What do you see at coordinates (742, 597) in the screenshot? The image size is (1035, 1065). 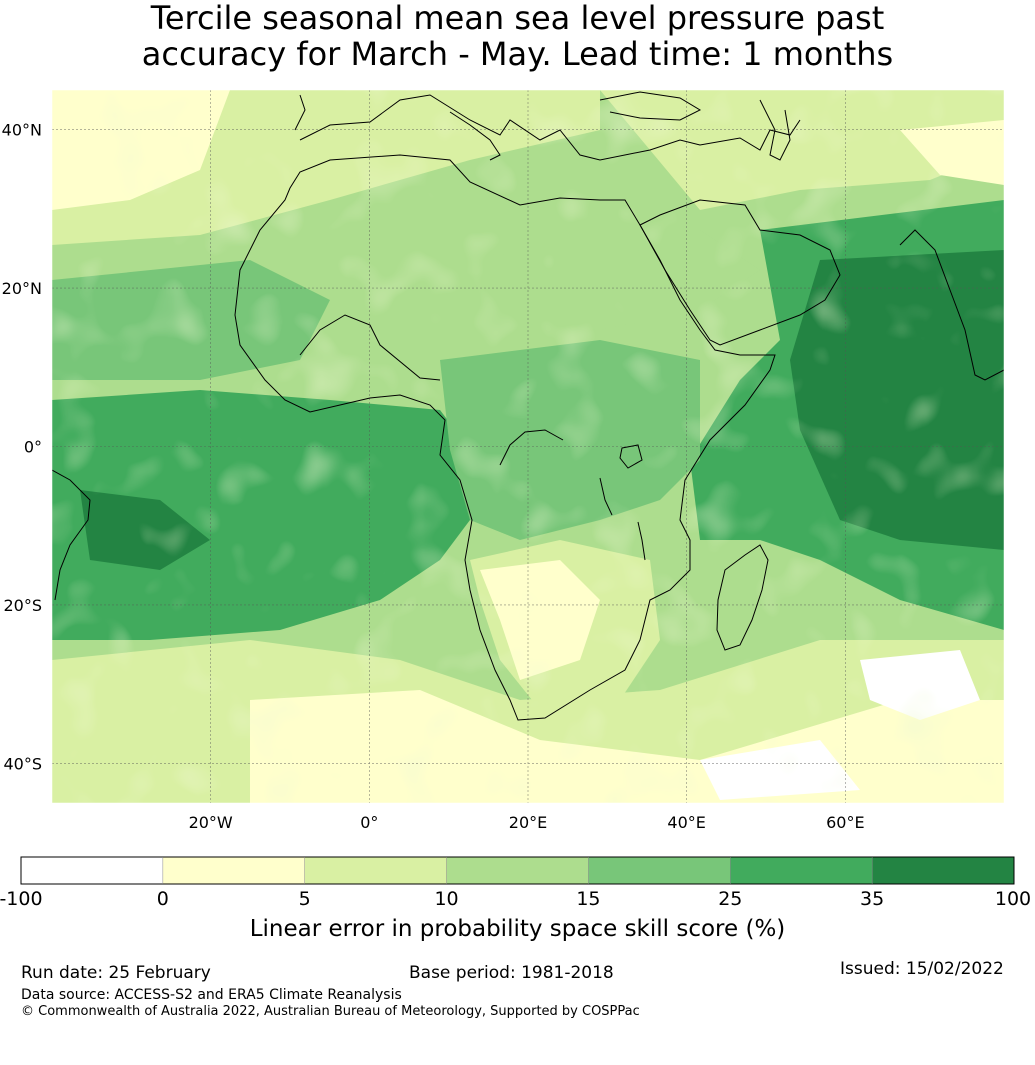 I see `coastline-madagascar` at bounding box center [742, 597].